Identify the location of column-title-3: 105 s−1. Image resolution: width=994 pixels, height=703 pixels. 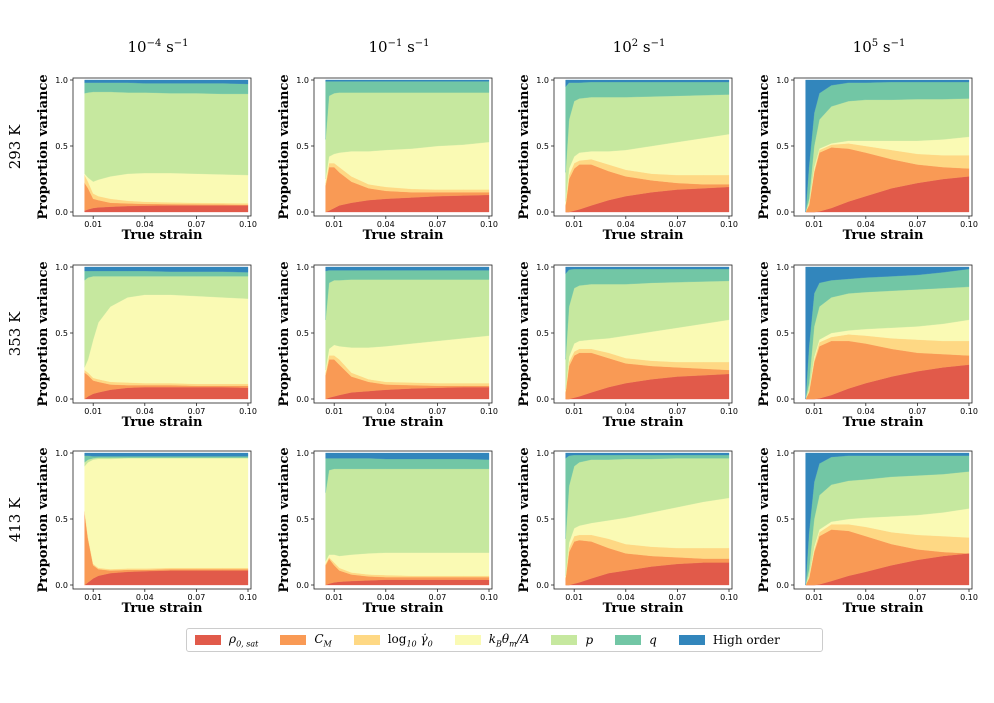
(879, 47).